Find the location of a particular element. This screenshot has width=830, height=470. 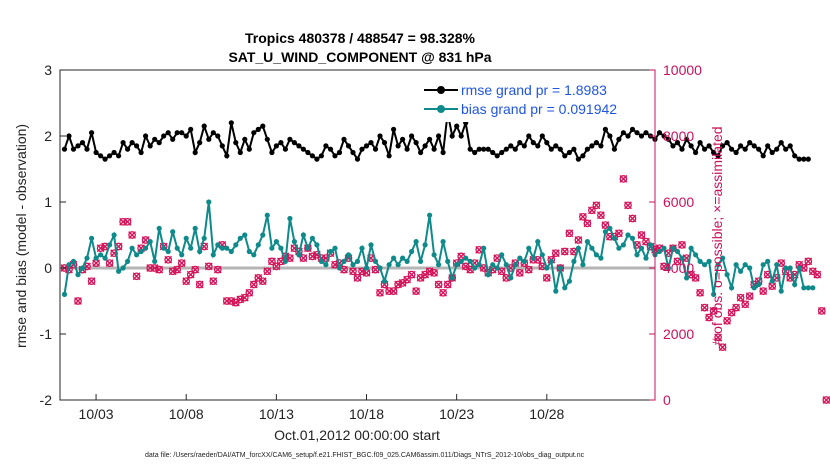

left-axis-ticks: -2 -1 0 1 2 3 is located at coordinates (53, 235).